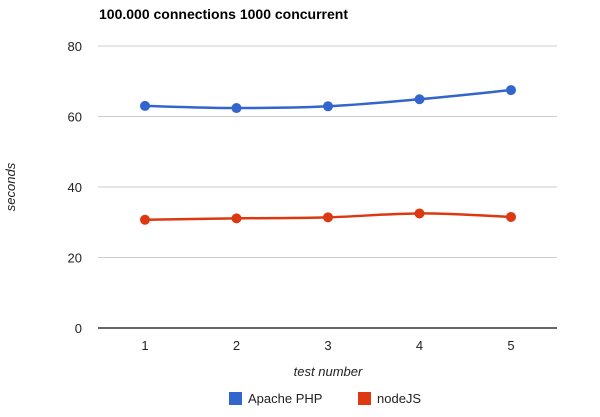  What do you see at coordinates (364, 398) in the screenshot?
I see `legend-swatch-nodejs` at bounding box center [364, 398].